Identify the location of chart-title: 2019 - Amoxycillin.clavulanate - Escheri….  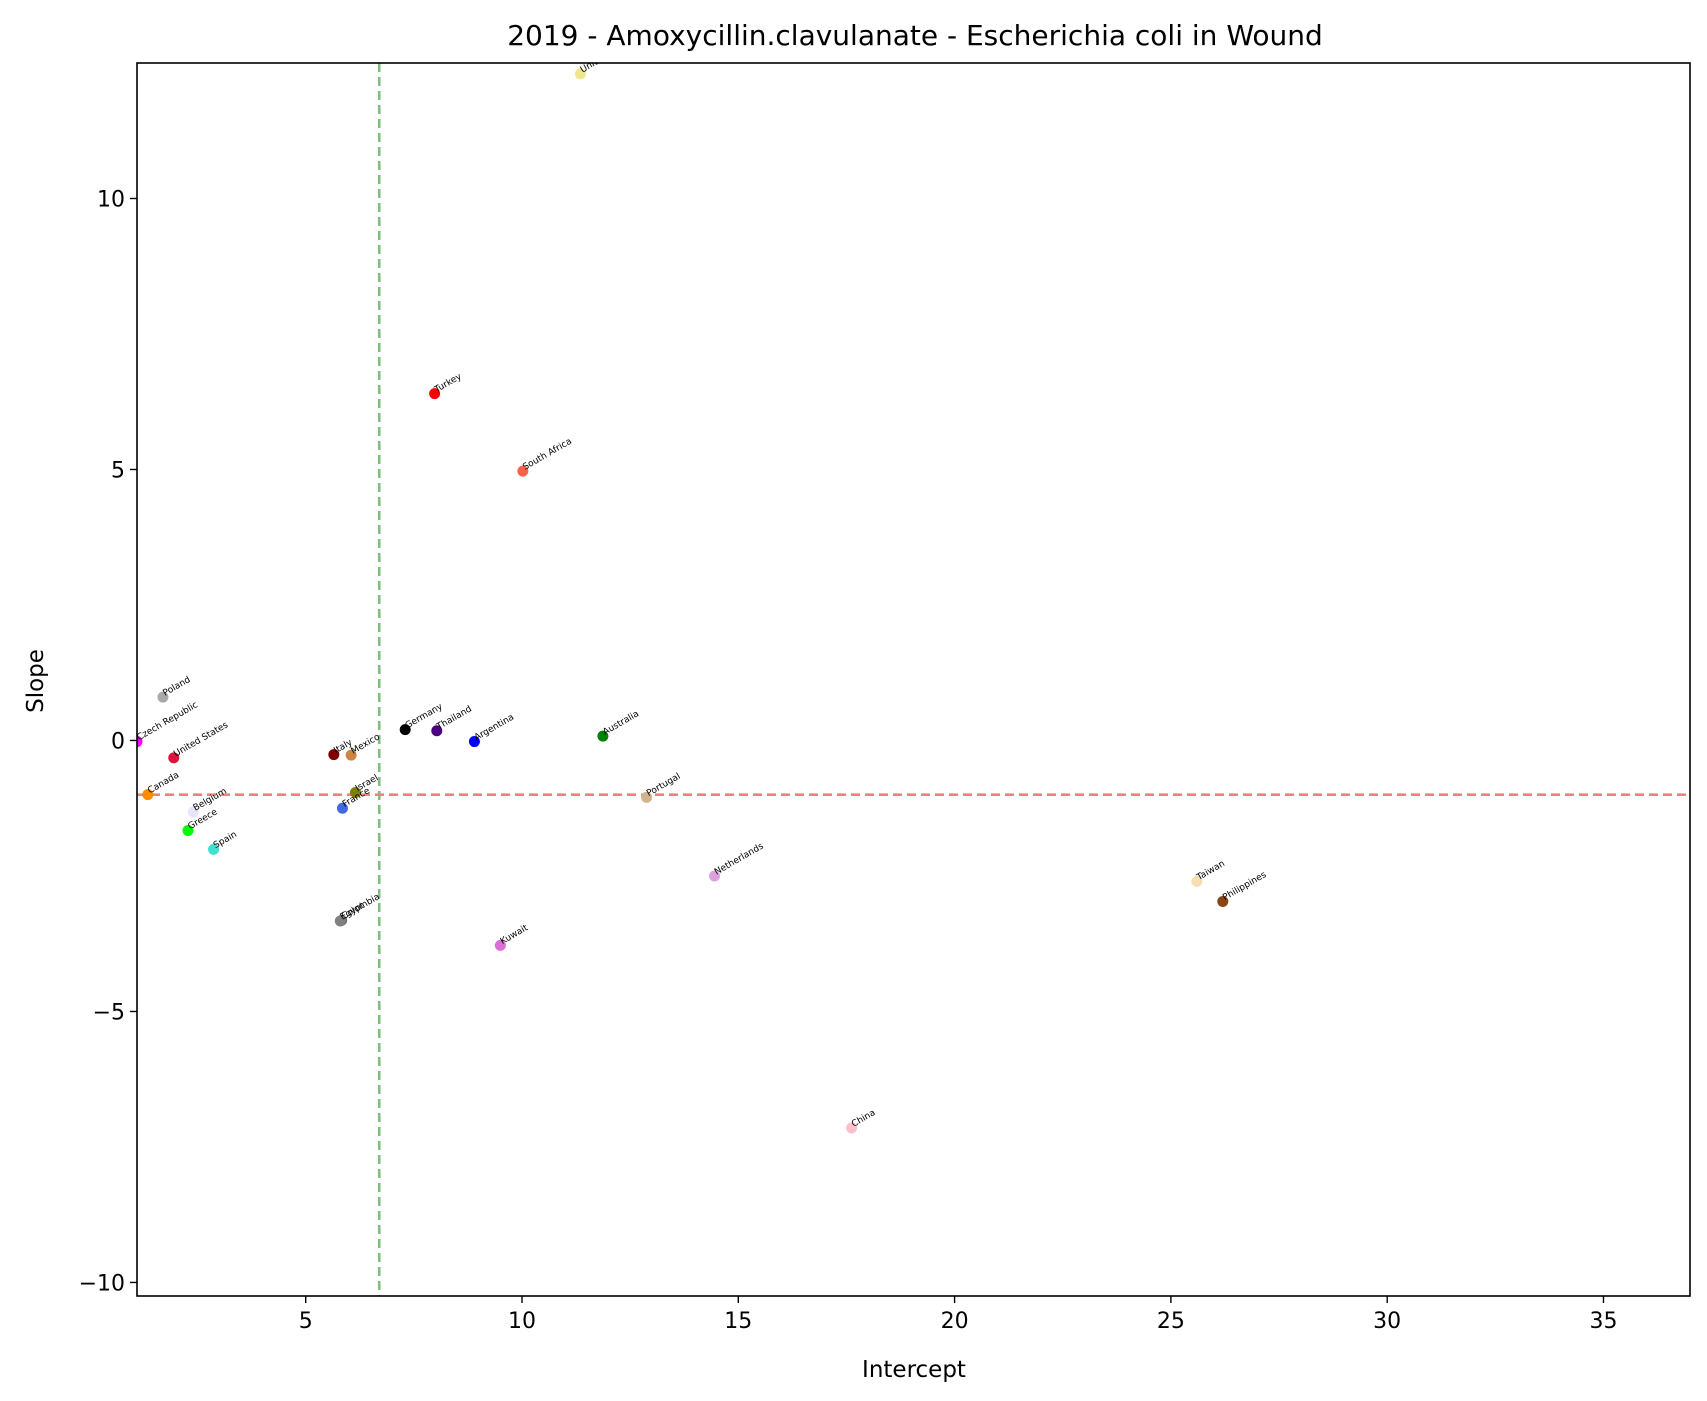
(915, 35).